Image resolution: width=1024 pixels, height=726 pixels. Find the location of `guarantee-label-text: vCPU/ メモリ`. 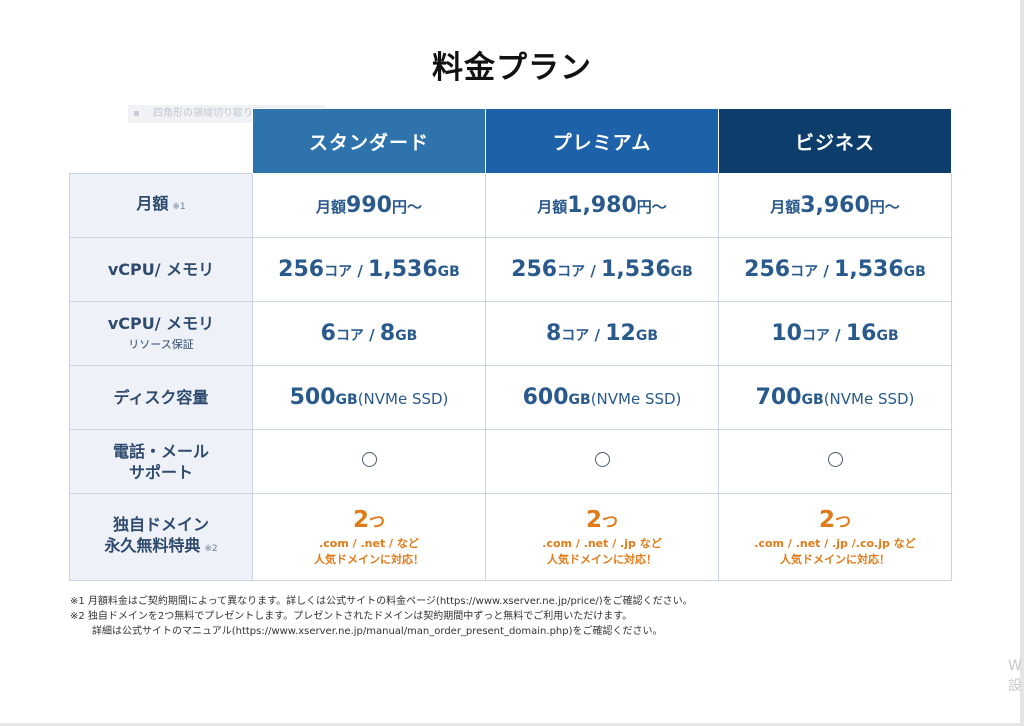

guarantee-label-text: vCPU/ メモリ is located at coordinates (161, 323).